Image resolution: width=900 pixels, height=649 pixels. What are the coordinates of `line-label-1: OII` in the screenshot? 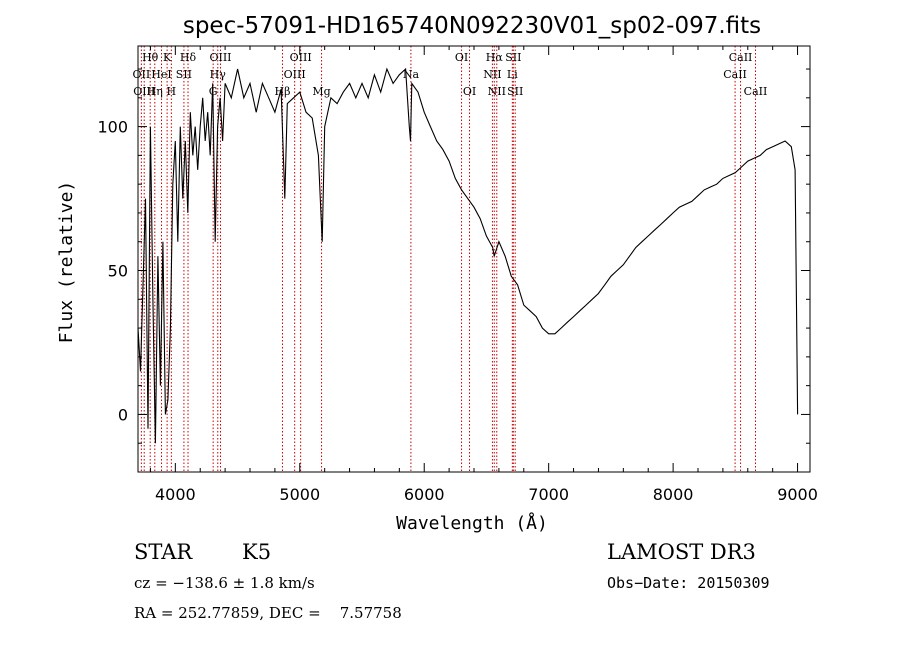 It's located at (142, 74).